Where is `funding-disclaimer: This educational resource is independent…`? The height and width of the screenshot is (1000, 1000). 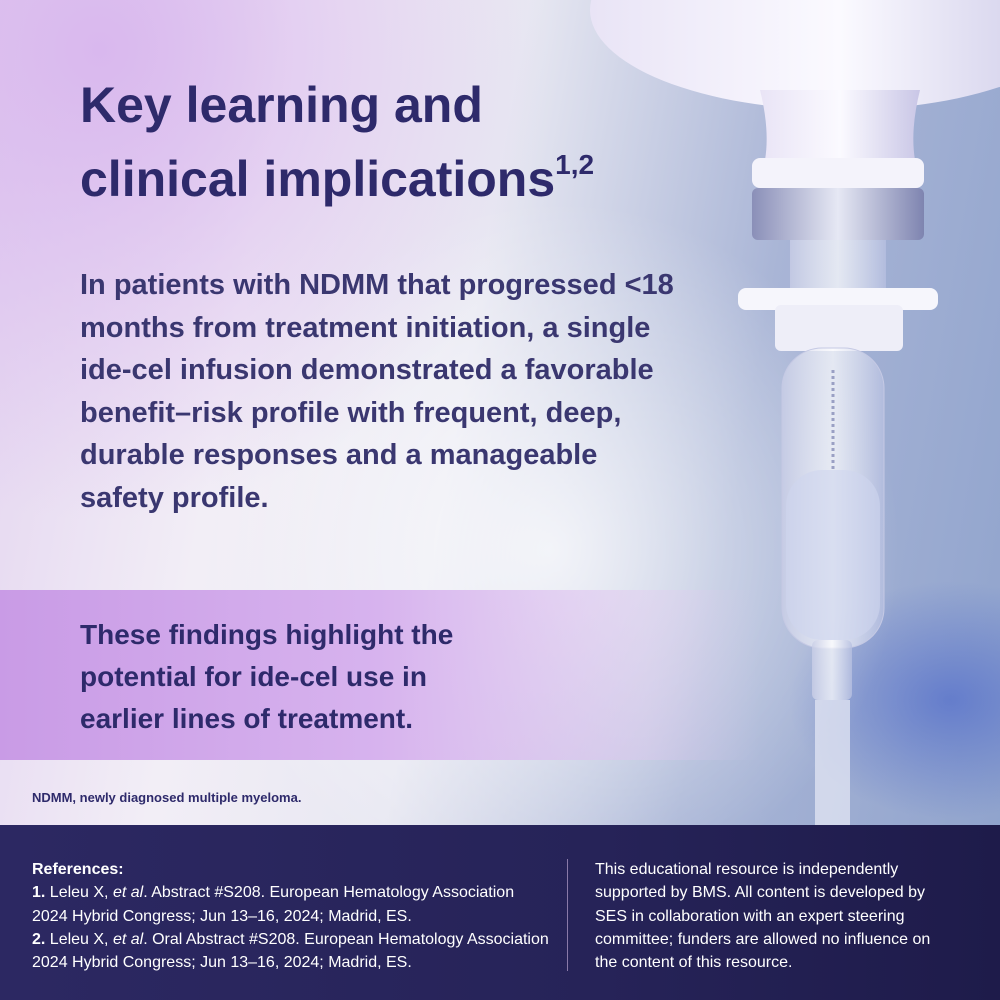
funding-disclaimer: This educational resource is independent… is located at coordinates (763, 916).